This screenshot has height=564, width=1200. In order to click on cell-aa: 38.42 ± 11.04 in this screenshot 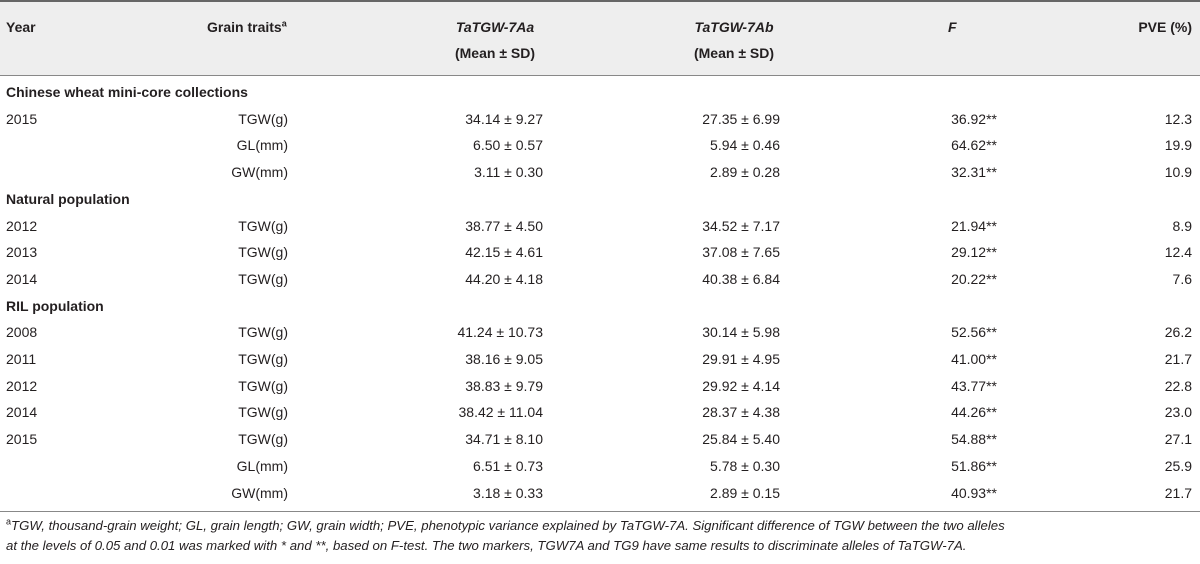, I will do `click(501, 412)`.